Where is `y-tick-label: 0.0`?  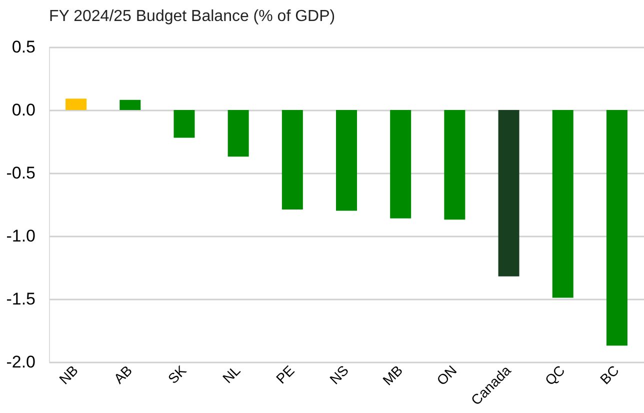 y-tick-label: 0.0 is located at coordinates (24, 110).